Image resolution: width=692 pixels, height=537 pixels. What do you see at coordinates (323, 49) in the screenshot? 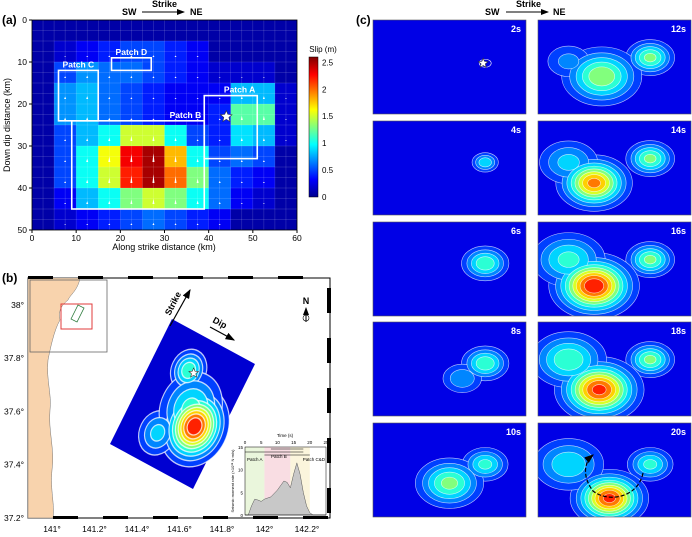
I see `colorbar-label: Slip (m)` at bounding box center [323, 49].